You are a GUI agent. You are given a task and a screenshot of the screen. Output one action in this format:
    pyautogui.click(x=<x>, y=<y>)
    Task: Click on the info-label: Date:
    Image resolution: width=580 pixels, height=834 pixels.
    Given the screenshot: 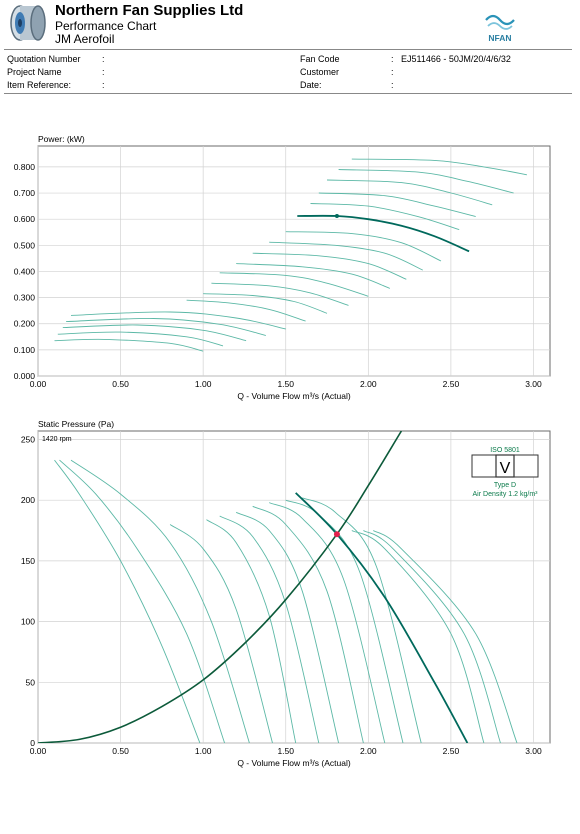 What is the action you would take?
    pyautogui.click(x=311, y=85)
    